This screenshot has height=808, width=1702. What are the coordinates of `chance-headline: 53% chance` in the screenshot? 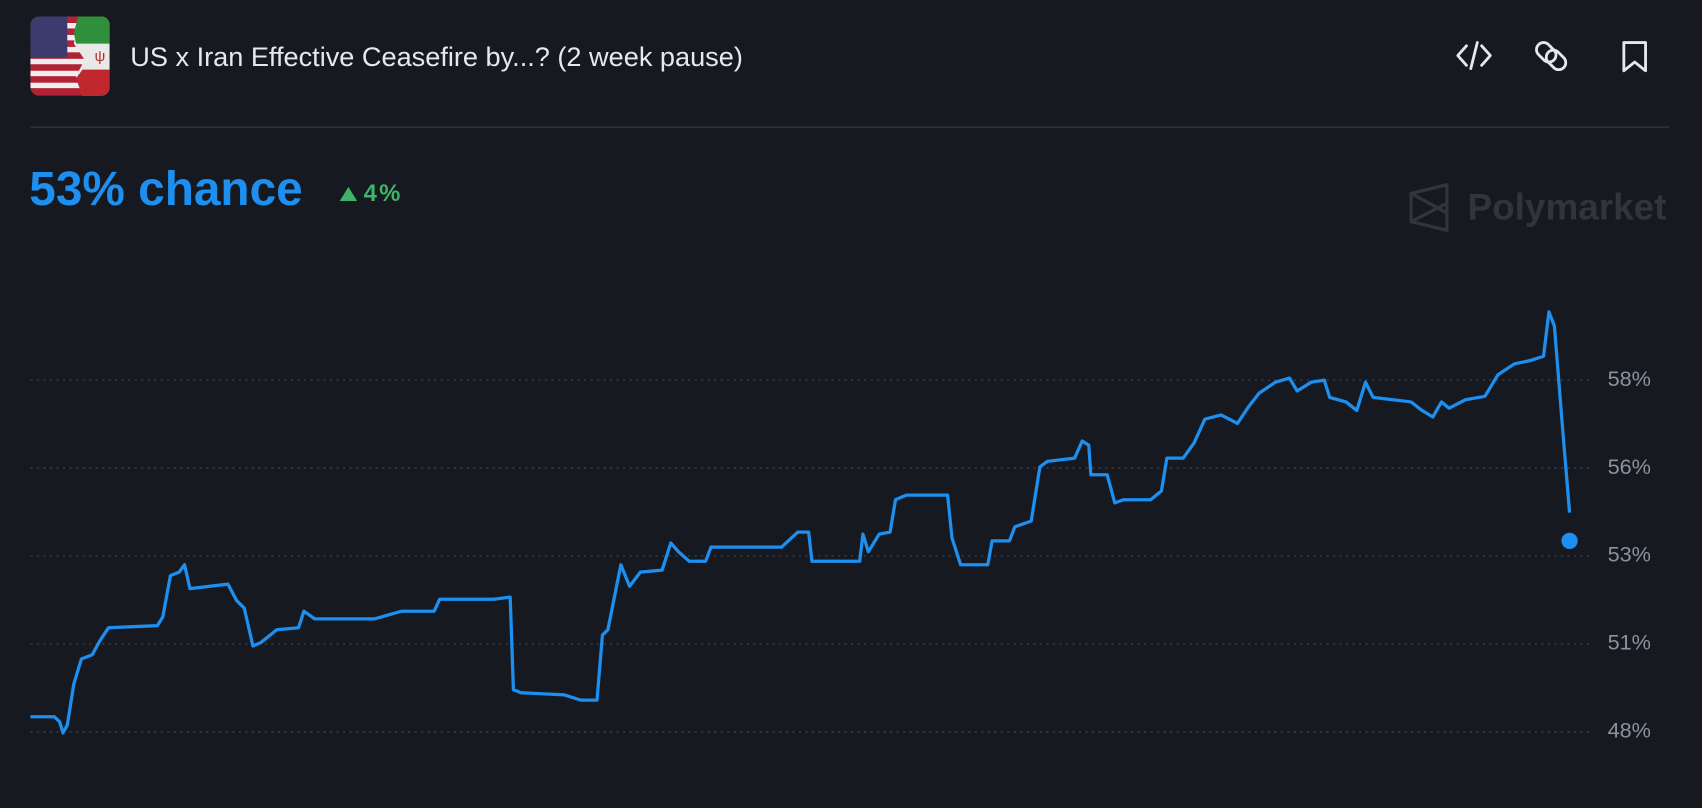 It's located at (165, 189).